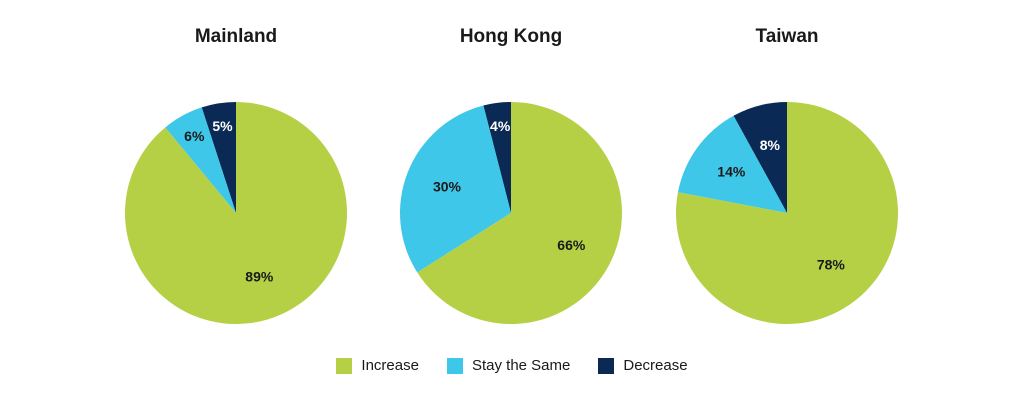  Describe the element at coordinates (200, 160) in the screenshot. I see `pie-slice-mainland-stay-the-same` at that location.